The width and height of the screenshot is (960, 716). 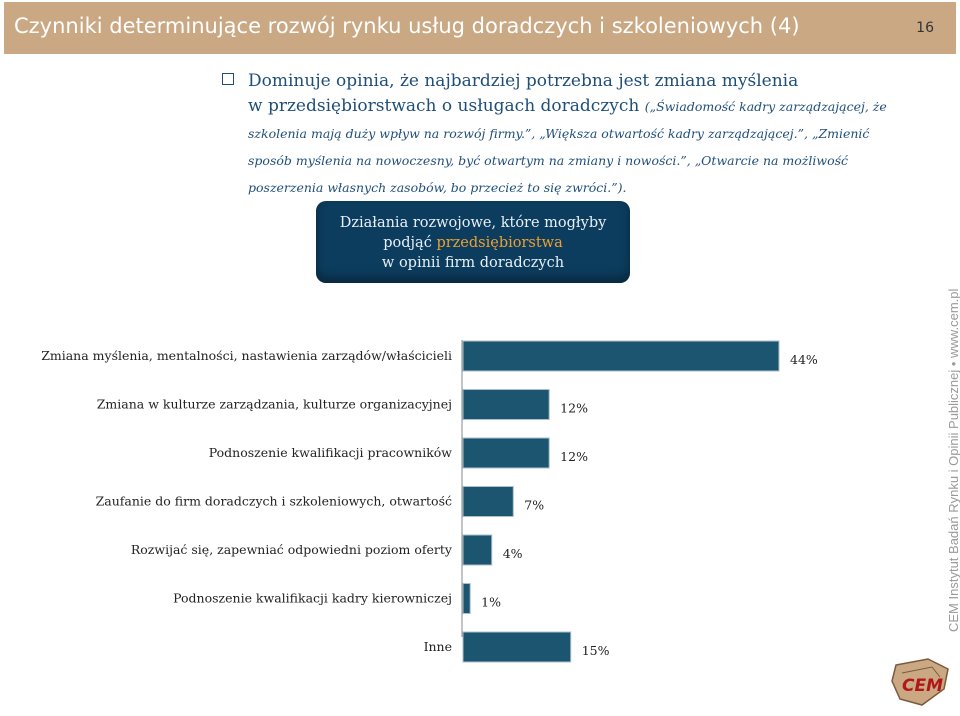 What do you see at coordinates (925, 28) in the screenshot?
I see `page-number: 16` at bounding box center [925, 28].